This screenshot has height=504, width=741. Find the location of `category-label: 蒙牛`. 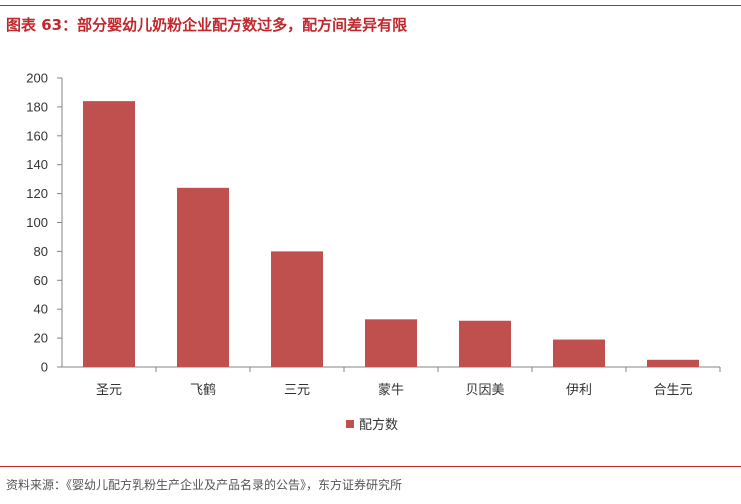

category-label: 蒙牛 is located at coordinates (391, 390).